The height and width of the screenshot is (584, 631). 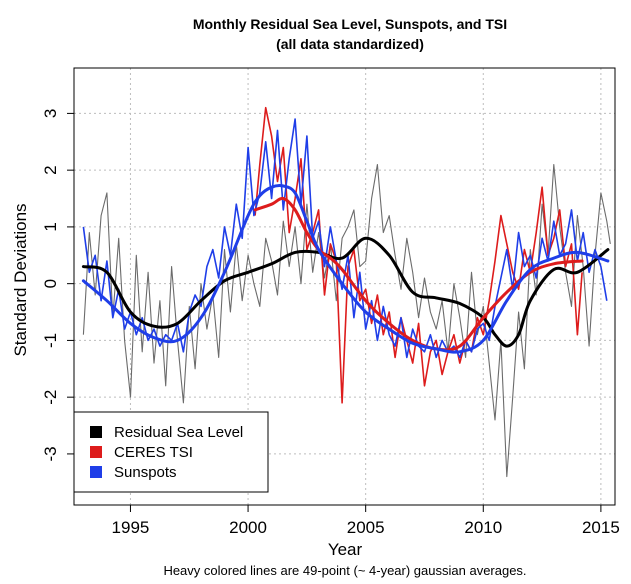 What do you see at coordinates (248, 527) in the screenshot?
I see `x-tick-label: 2000` at bounding box center [248, 527].